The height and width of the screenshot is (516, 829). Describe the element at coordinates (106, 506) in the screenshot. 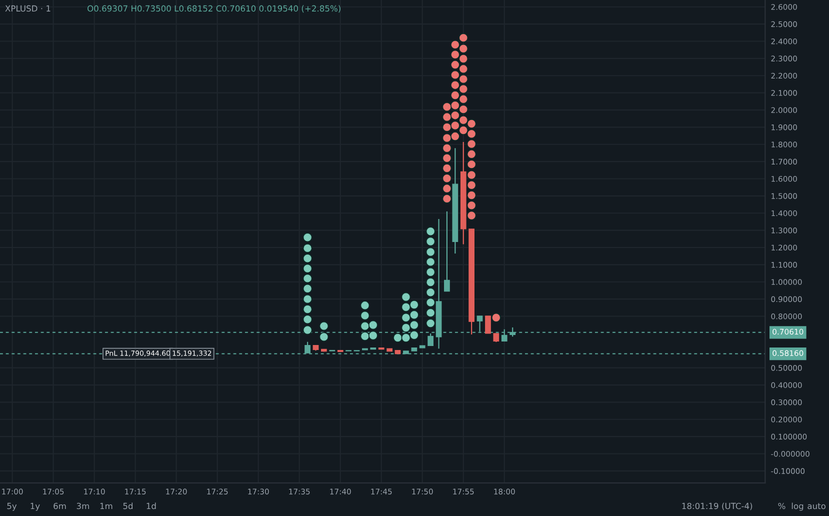

I see `text: 1m` at that location.